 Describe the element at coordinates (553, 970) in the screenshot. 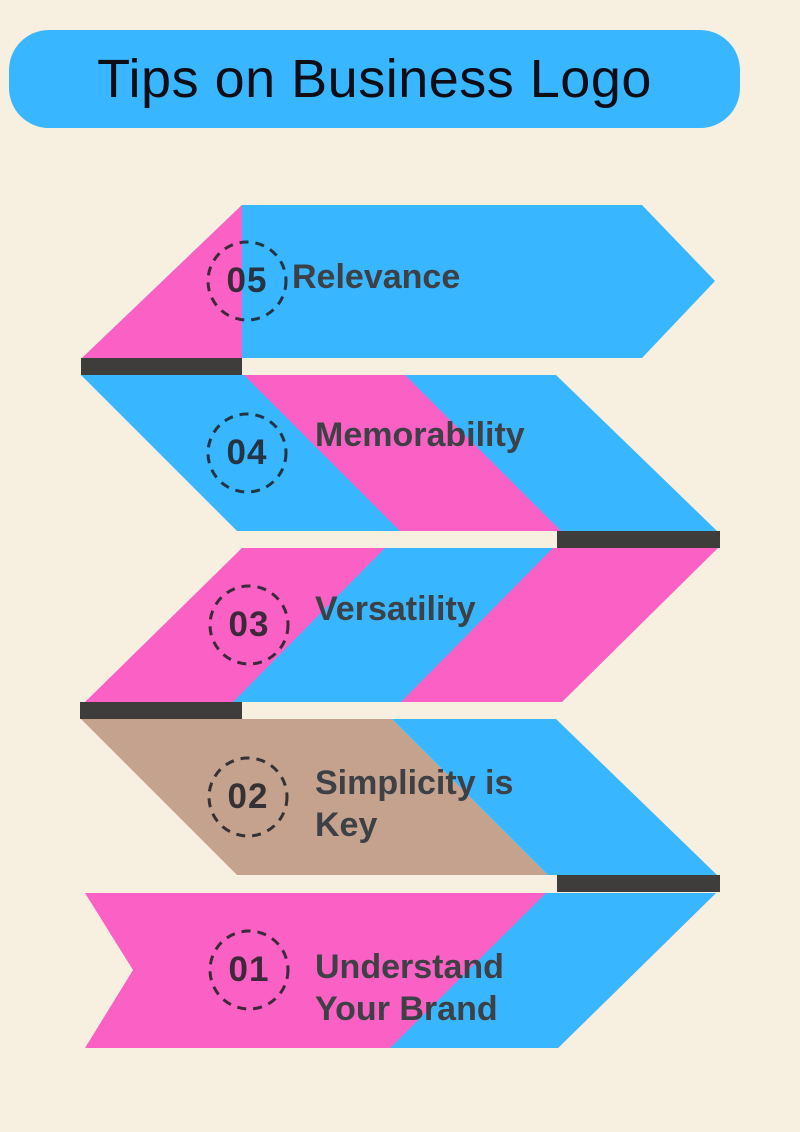

I see `step-1-accent-band` at that location.